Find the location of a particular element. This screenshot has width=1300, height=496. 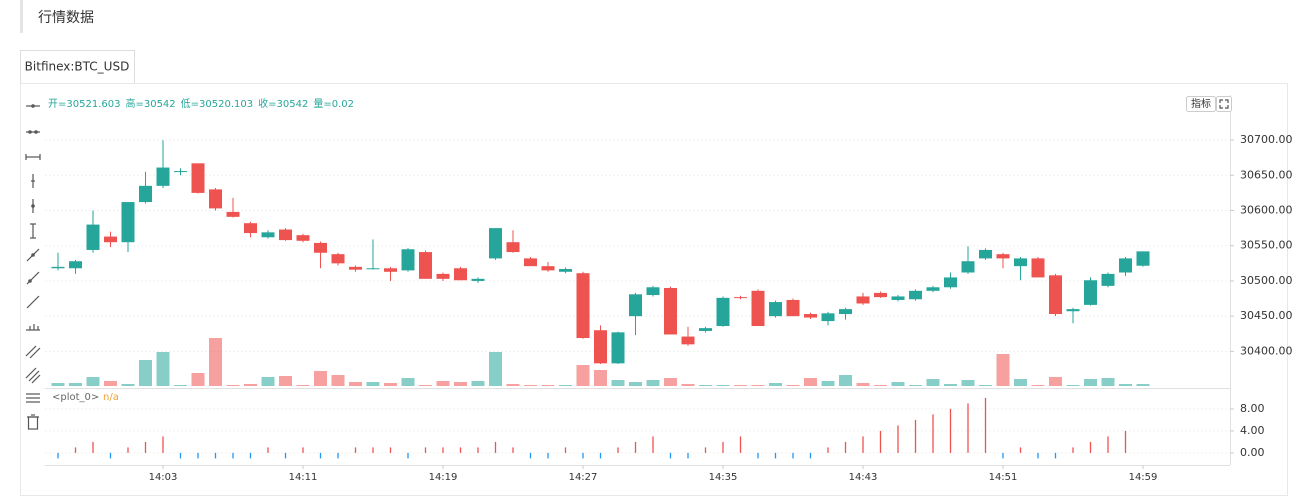

indicator-button-label: 指标 is located at coordinates (1201, 103).